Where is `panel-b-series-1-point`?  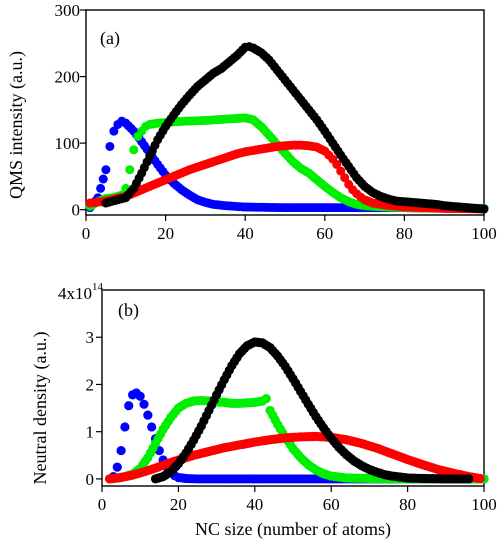
panel-b-series-1-point is located at coordinates (266, 399).